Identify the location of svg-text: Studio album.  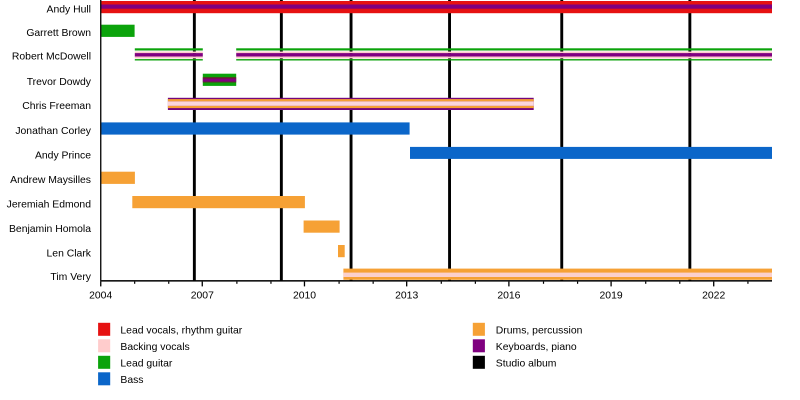
(526, 364).